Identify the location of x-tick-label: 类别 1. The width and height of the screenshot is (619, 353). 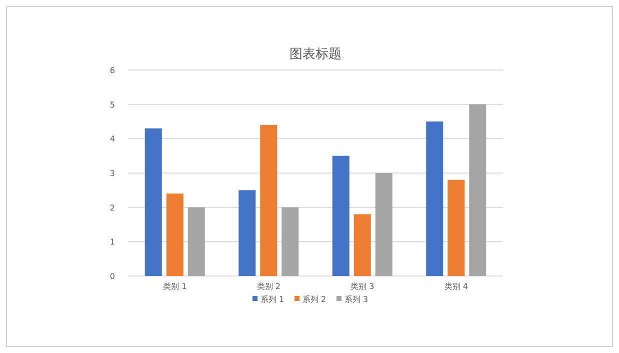
(175, 286).